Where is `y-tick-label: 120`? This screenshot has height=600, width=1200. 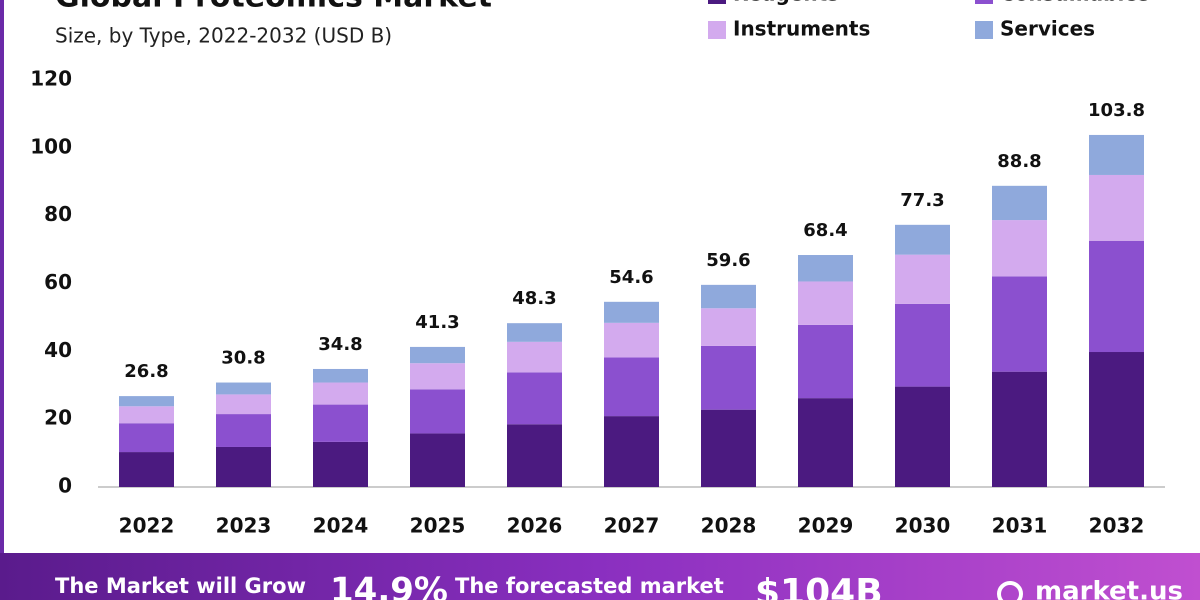 y-tick-label: 120 is located at coordinates (51, 79).